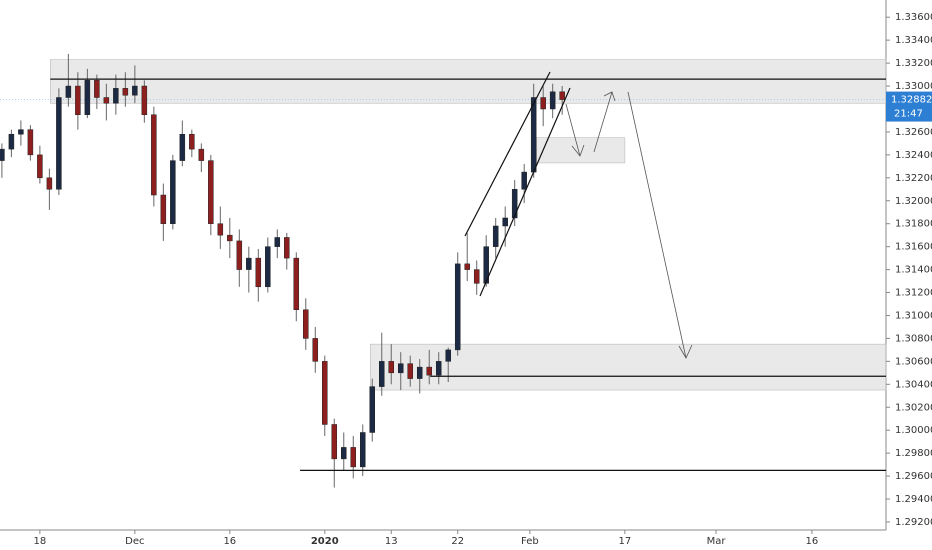 The image size is (932, 550). I want to click on x-tick-label: 17, so click(624, 541).